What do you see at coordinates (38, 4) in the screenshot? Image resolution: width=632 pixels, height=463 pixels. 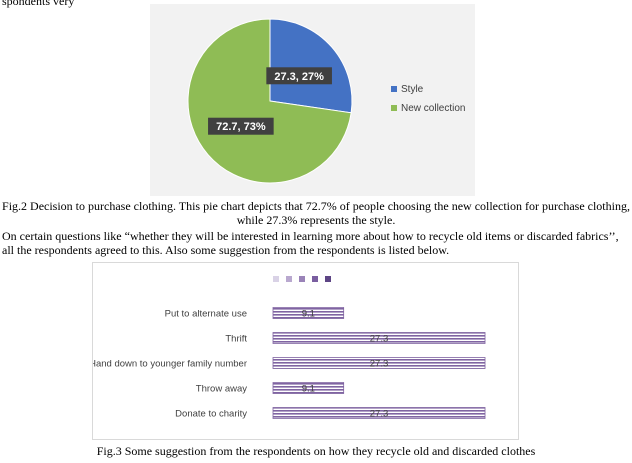 I see `text-fragment: spondents very` at bounding box center [38, 4].